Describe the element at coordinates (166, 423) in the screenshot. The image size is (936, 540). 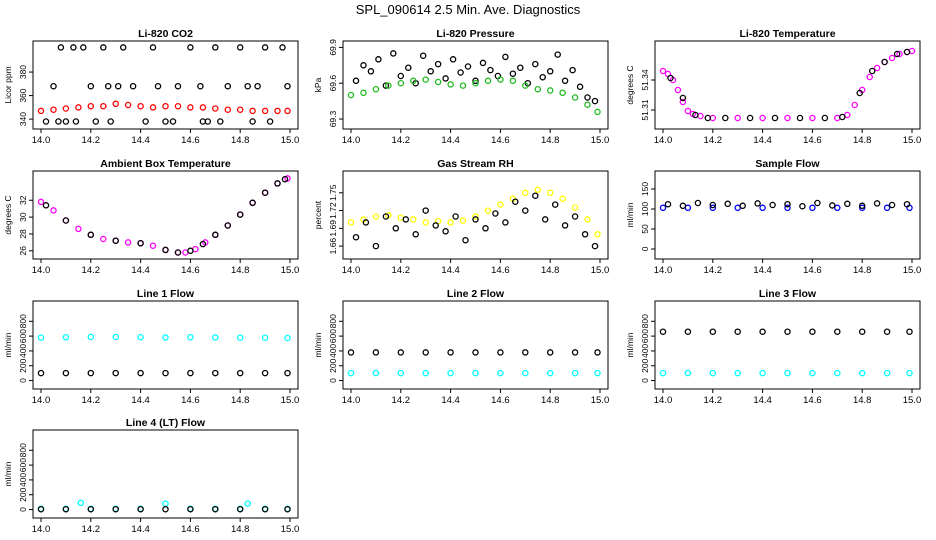
I see `chart-title: Line 4 (LT) Flow` at that location.